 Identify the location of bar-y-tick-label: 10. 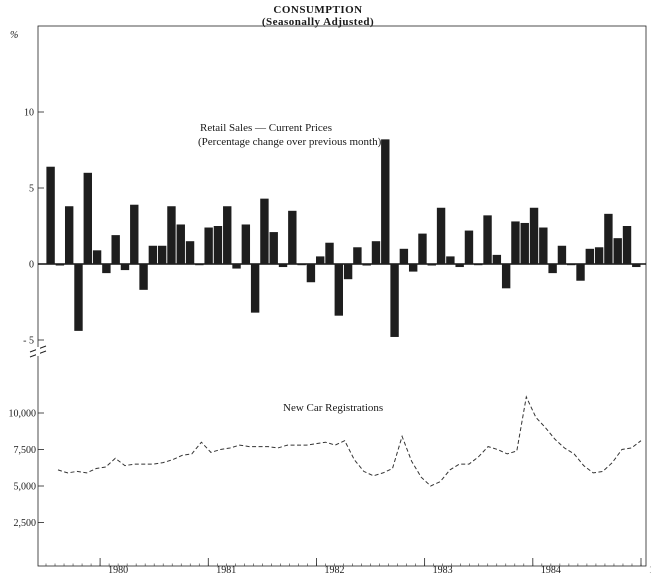
(29, 113).